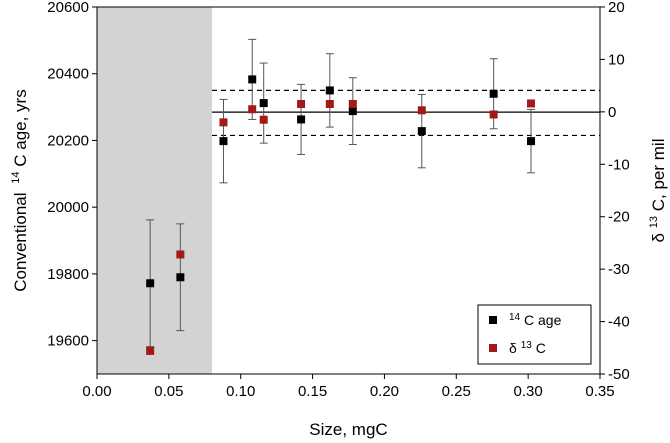 The image size is (670, 443). What do you see at coordinates (493, 320) in the screenshot?
I see `legend-marker-age` at bounding box center [493, 320].